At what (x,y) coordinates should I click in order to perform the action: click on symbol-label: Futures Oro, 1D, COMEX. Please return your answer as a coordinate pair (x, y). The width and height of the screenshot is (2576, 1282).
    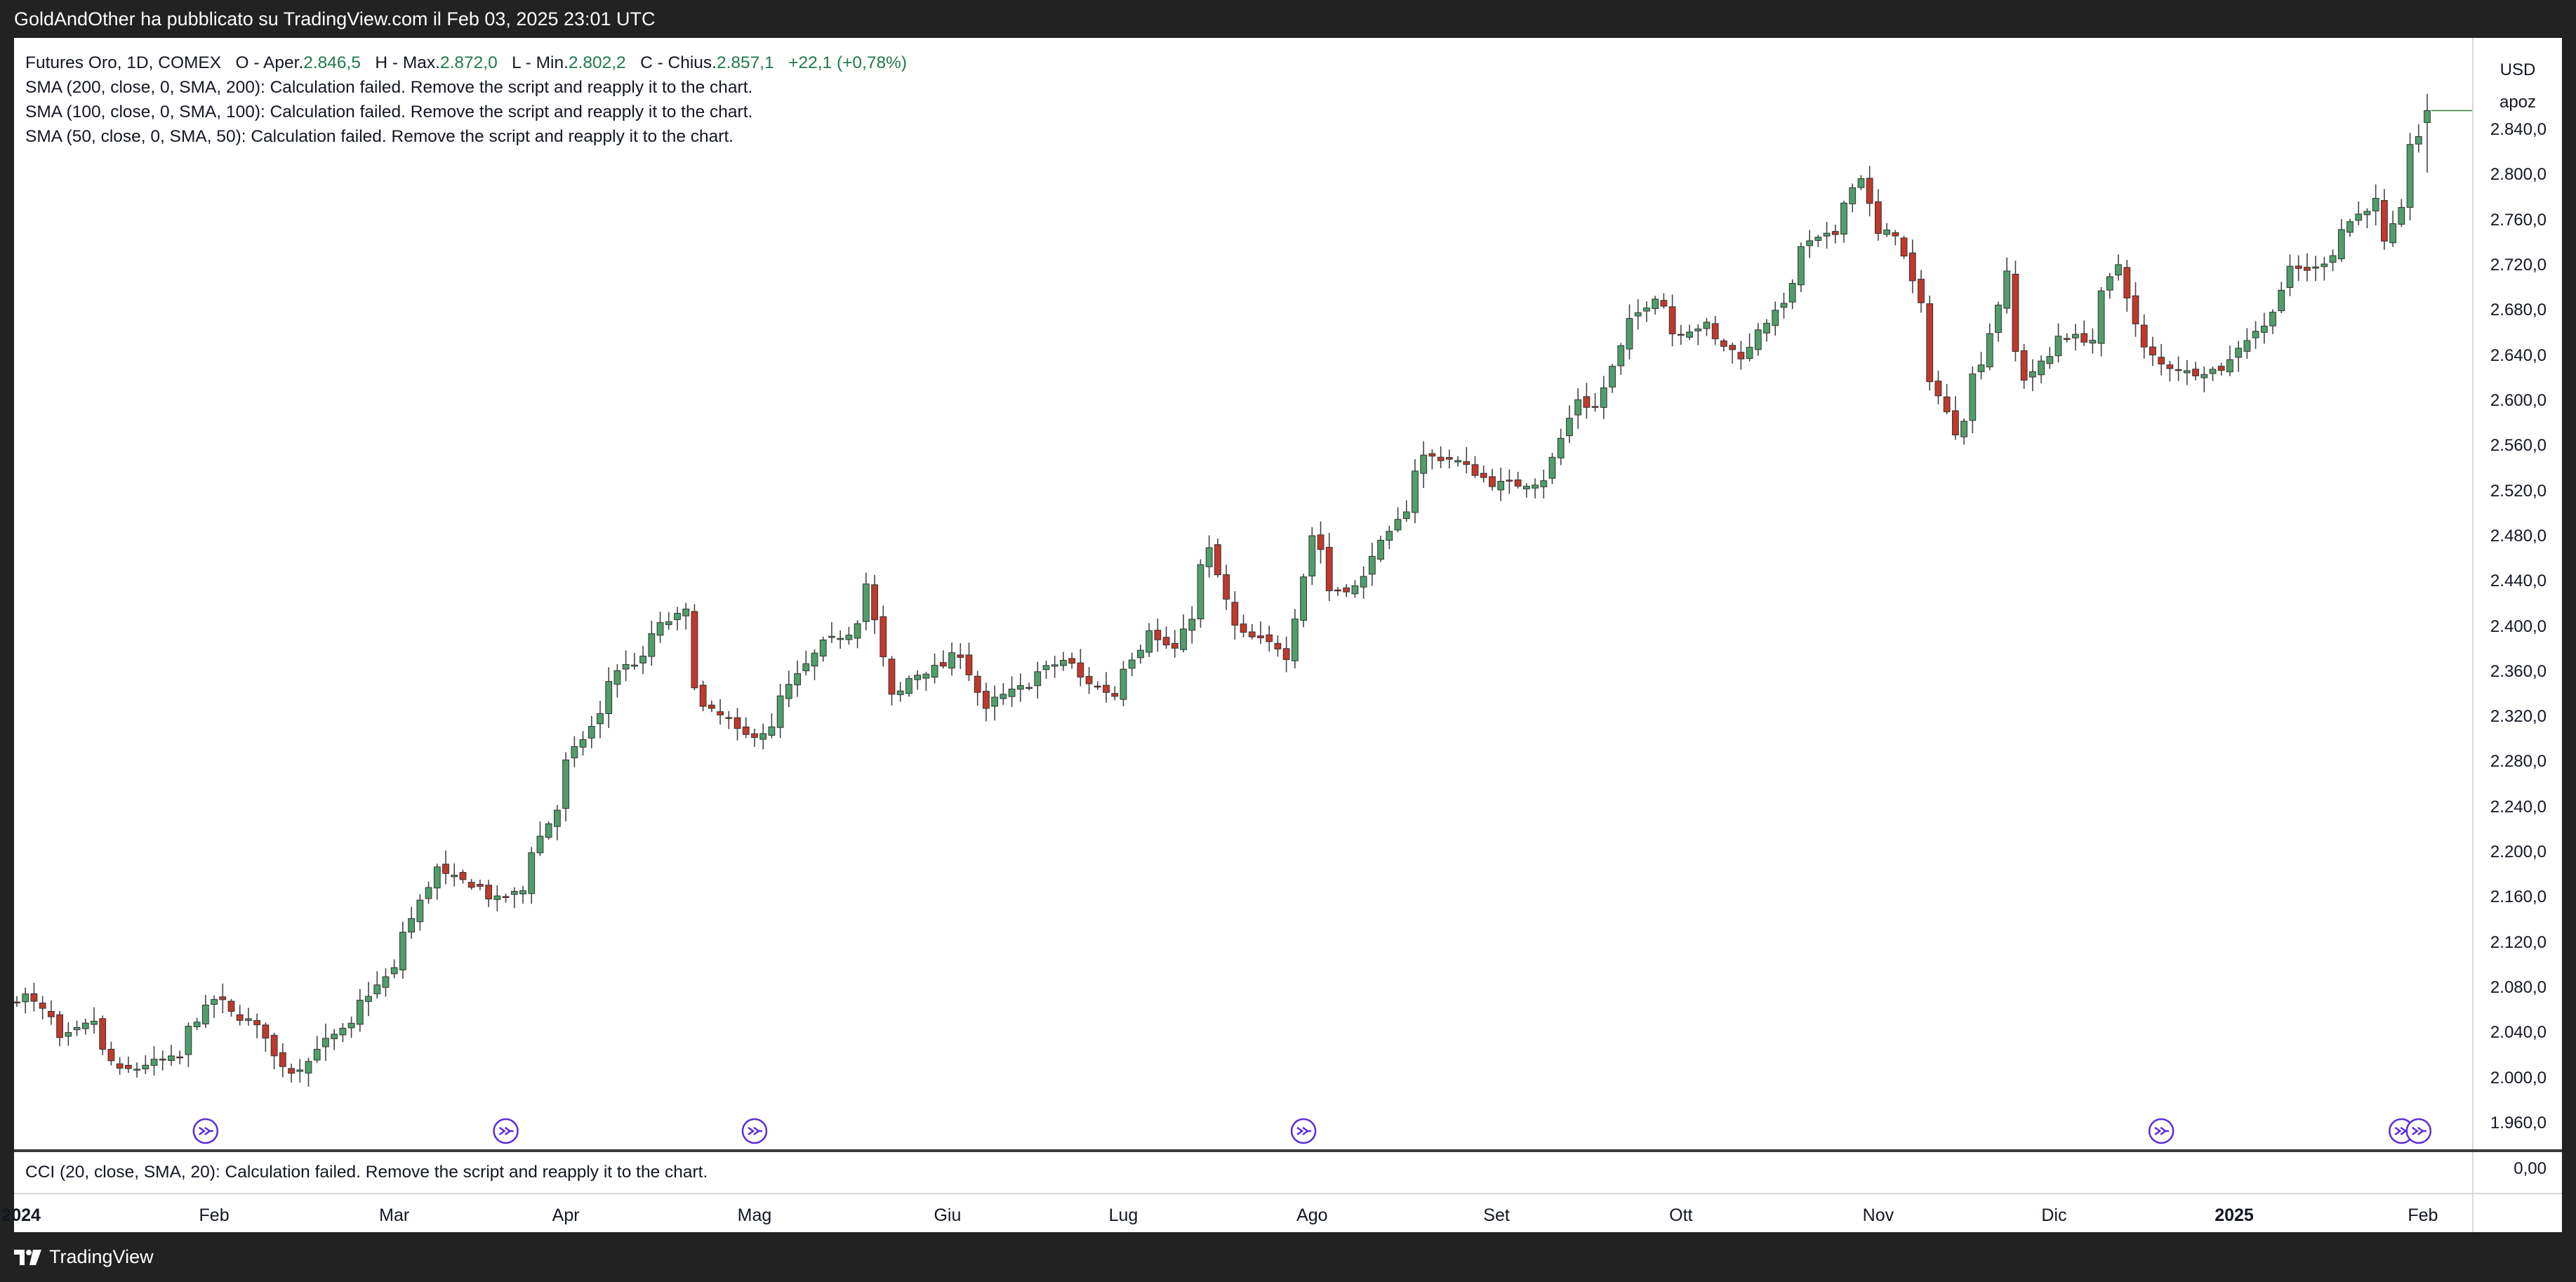
    Looking at the image, I should click on (124, 62).